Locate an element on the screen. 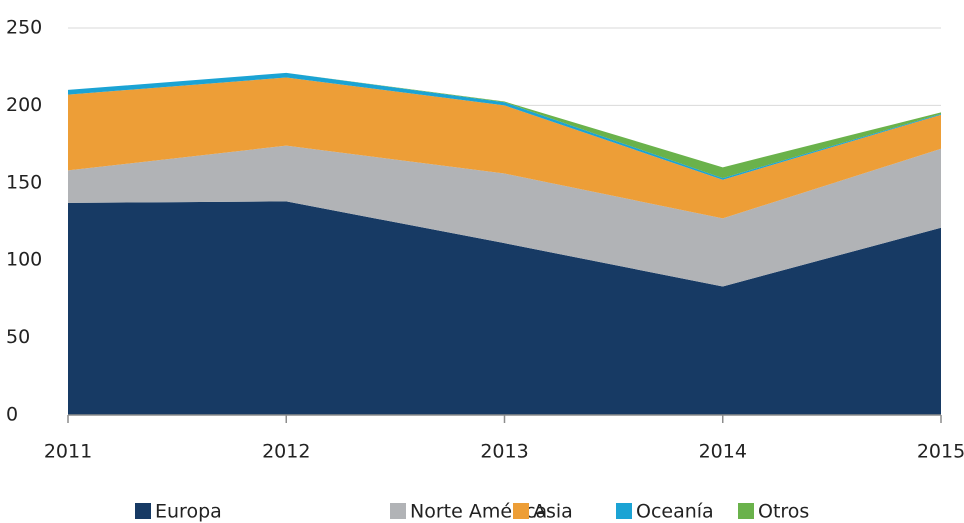 This screenshot has width=964, height=523. y-tick-label: 150 is located at coordinates (24, 182).